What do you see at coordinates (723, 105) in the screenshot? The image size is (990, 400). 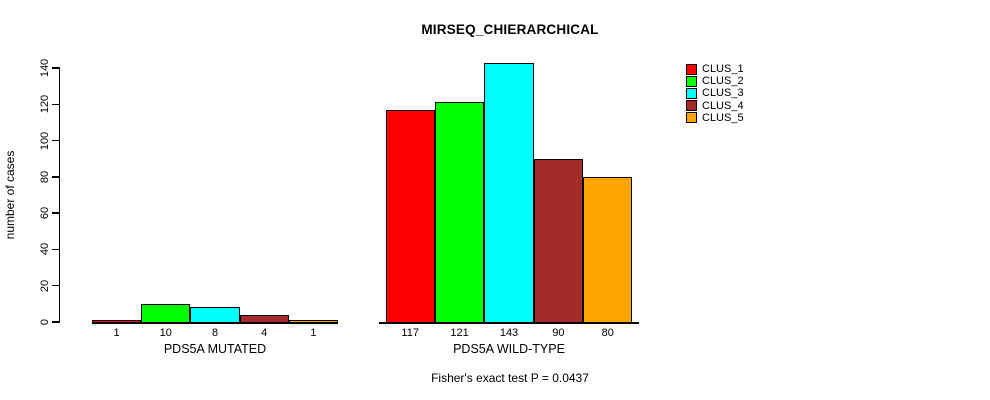 I see `legend-label: CLUS_4` at bounding box center [723, 105].